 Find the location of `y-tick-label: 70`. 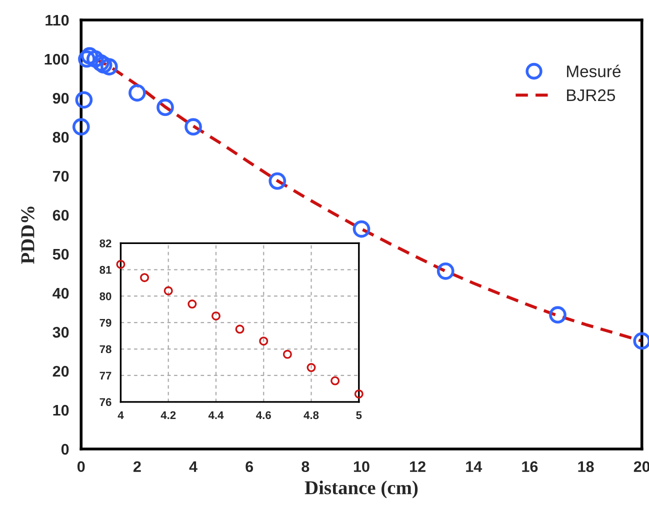

y-tick-label: 70 is located at coordinates (60, 176).